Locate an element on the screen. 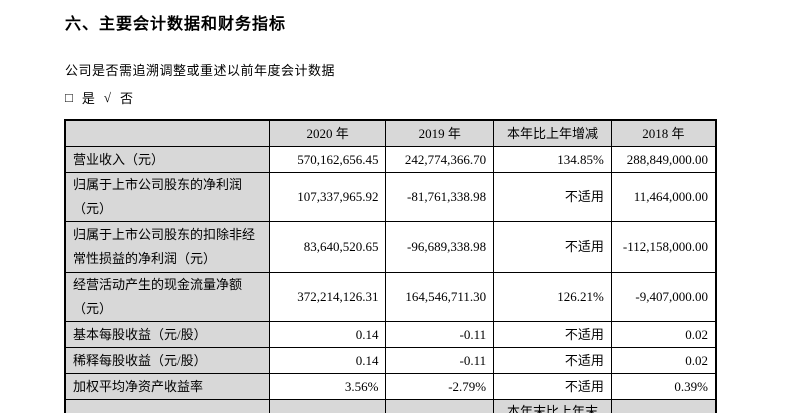 The width and height of the screenshot is (790, 413). cell-value: -112,158,000.00 is located at coordinates (663, 247).